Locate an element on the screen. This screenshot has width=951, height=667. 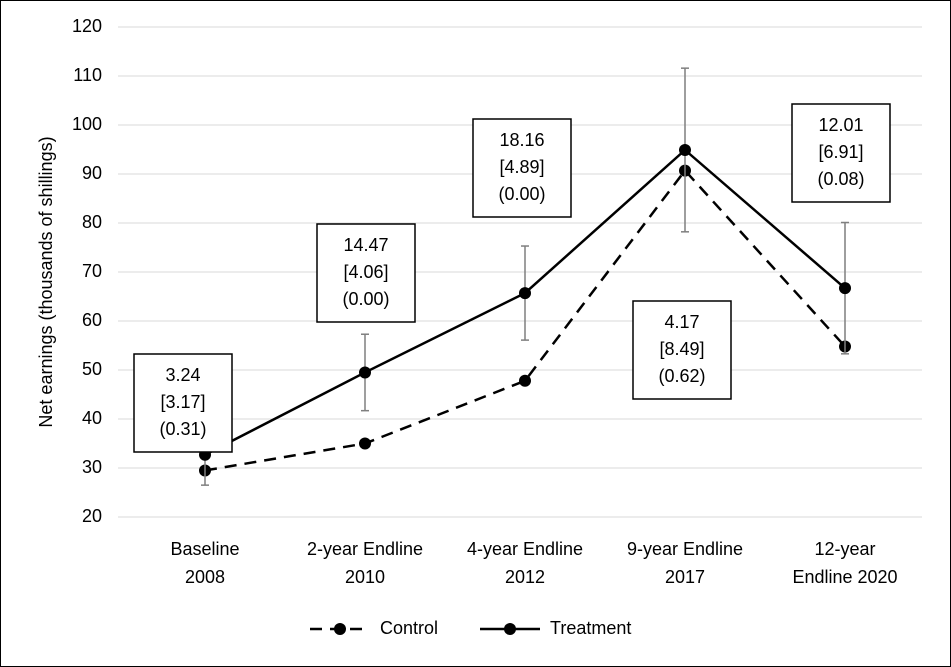
y-tick-label: 80 is located at coordinates (92, 222).